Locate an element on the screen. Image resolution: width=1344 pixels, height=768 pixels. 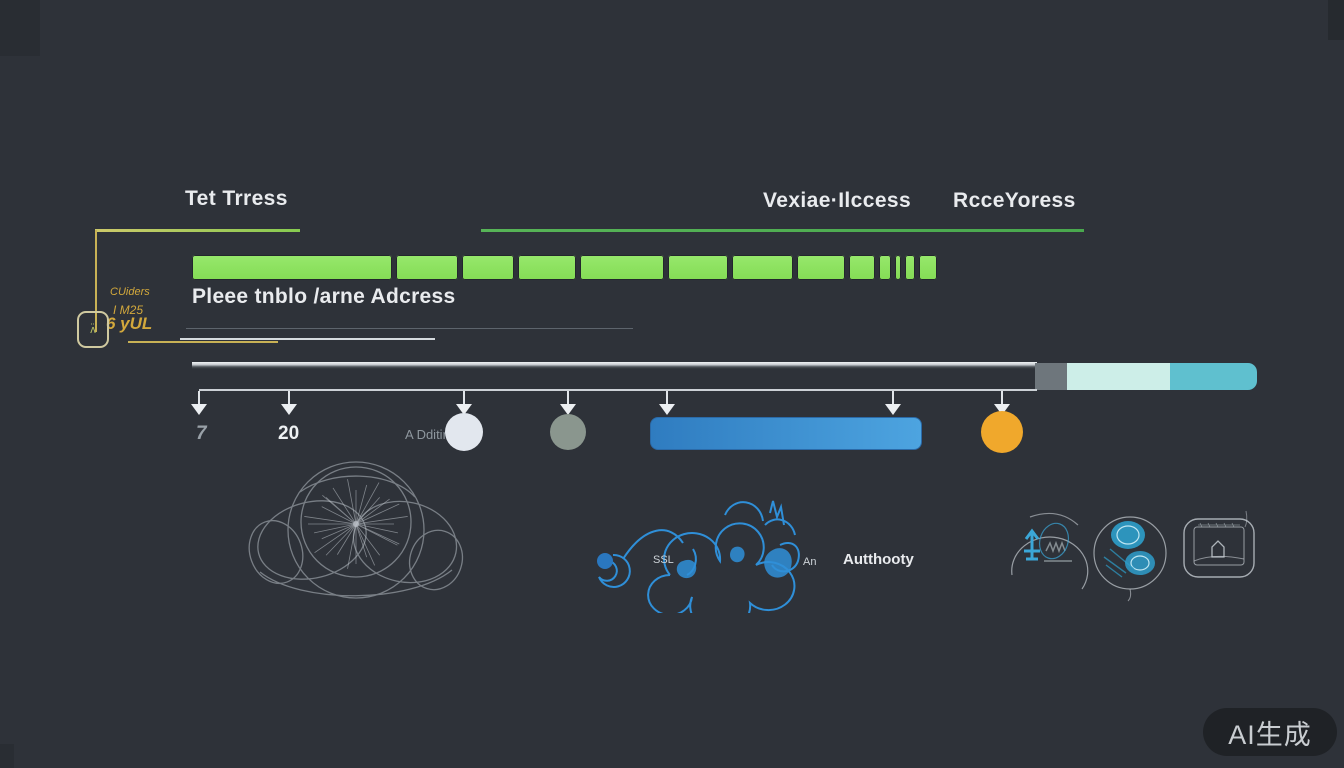
input-underline-bright is located at coordinates (307, 339).